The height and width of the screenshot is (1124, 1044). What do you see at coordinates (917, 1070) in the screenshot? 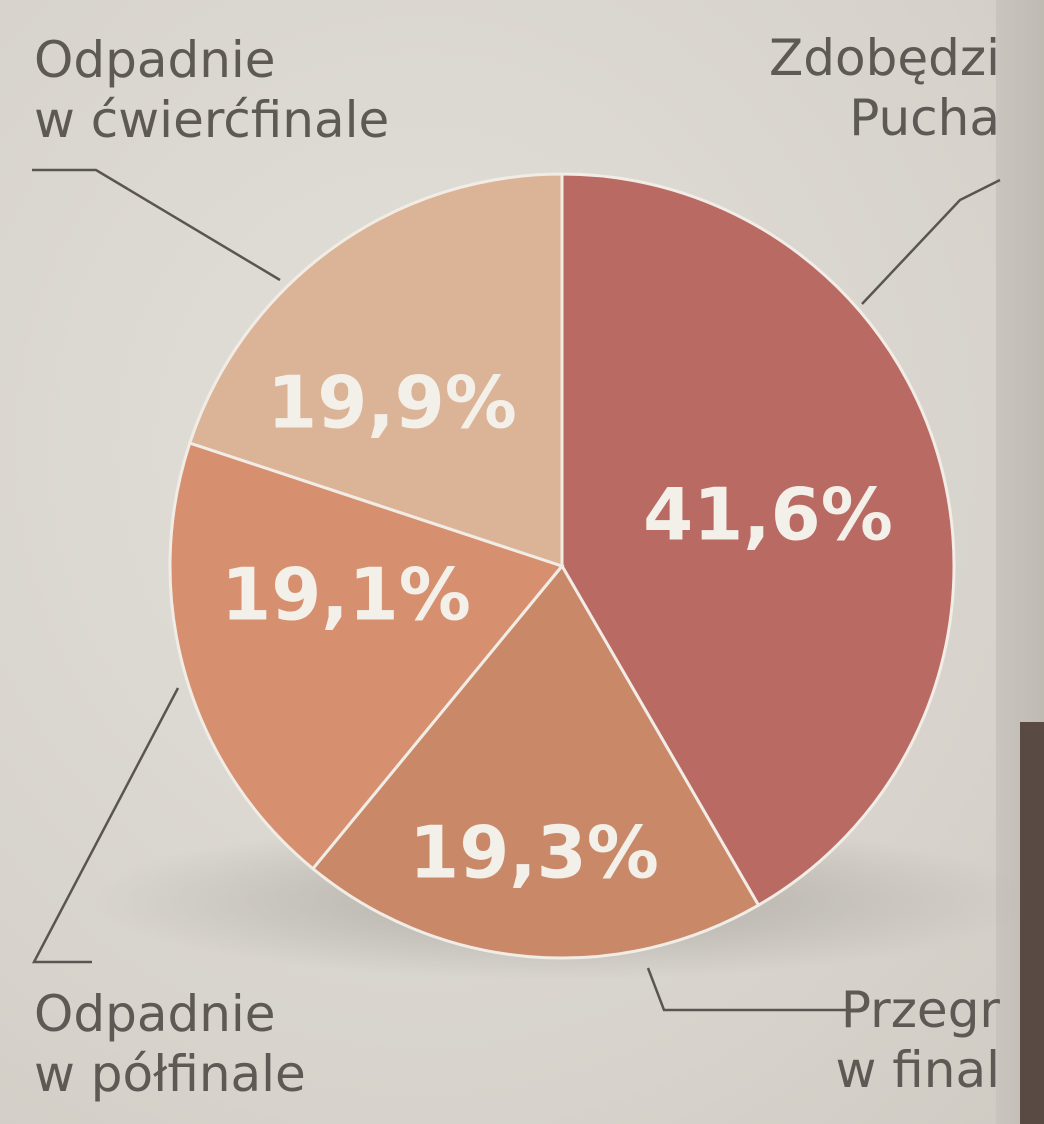
I see `callout-przegra-line2: w final` at bounding box center [917, 1070].